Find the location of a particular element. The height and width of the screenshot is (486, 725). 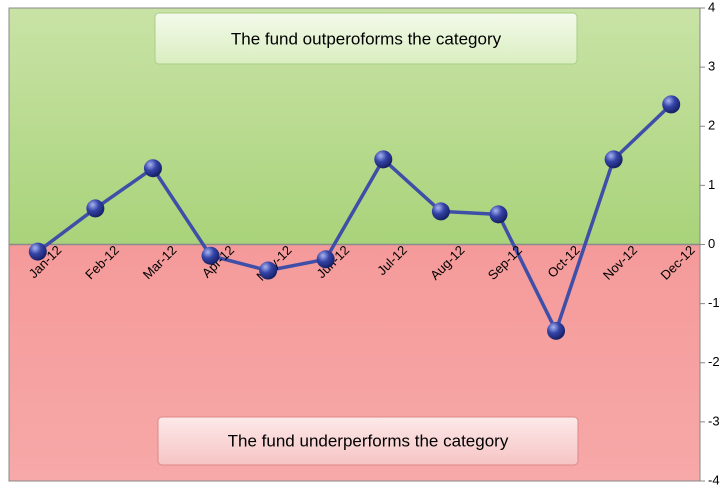

y-tick-label: -3 is located at coordinates (714, 420).